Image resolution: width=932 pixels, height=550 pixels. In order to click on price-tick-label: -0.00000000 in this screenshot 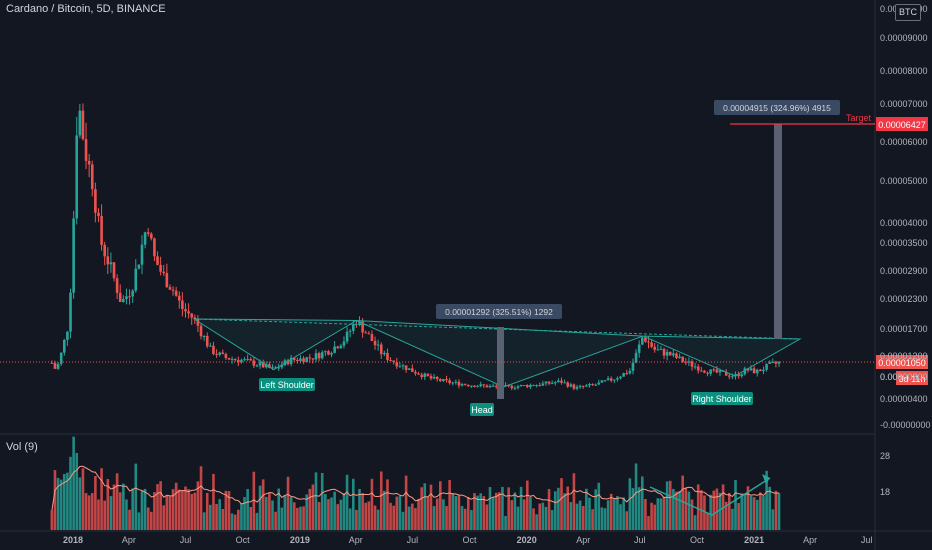, I will do `click(905, 425)`.